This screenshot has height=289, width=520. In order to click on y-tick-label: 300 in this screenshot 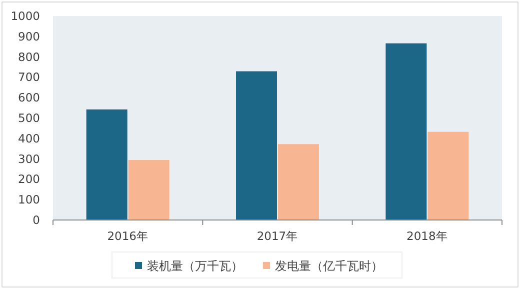, I will do `click(29, 159)`.